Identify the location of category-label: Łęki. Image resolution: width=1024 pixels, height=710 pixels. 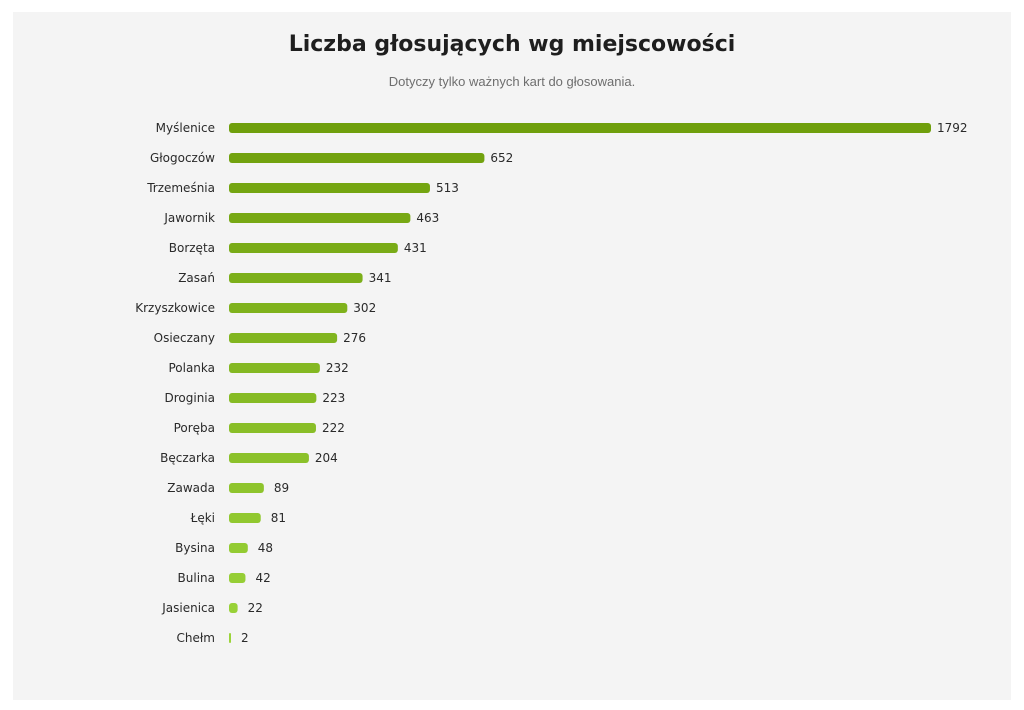
(202, 518).